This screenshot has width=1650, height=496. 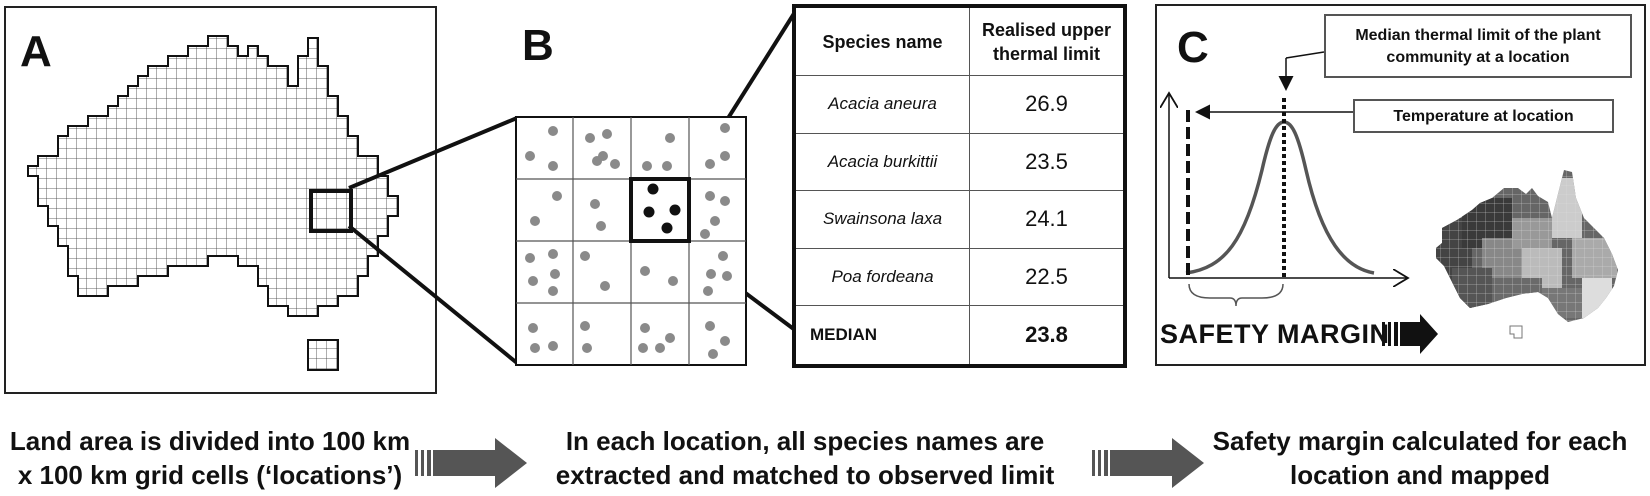 What do you see at coordinates (1483, 116) in the screenshot?
I see `temperature-callout: Temperature at location` at bounding box center [1483, 116].